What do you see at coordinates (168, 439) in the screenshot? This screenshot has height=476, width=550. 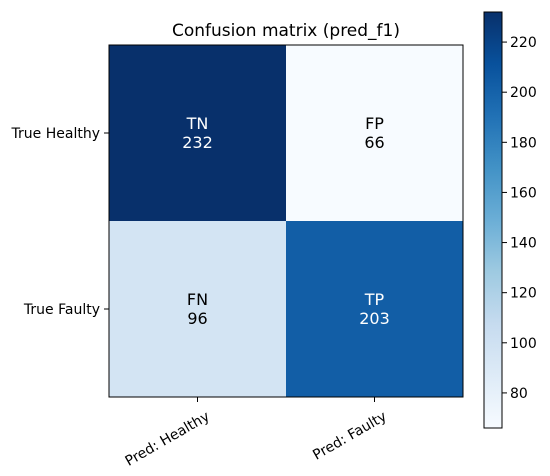 I see `x-tick-label: Pred: Healthy` at bounding box center [168, 439].